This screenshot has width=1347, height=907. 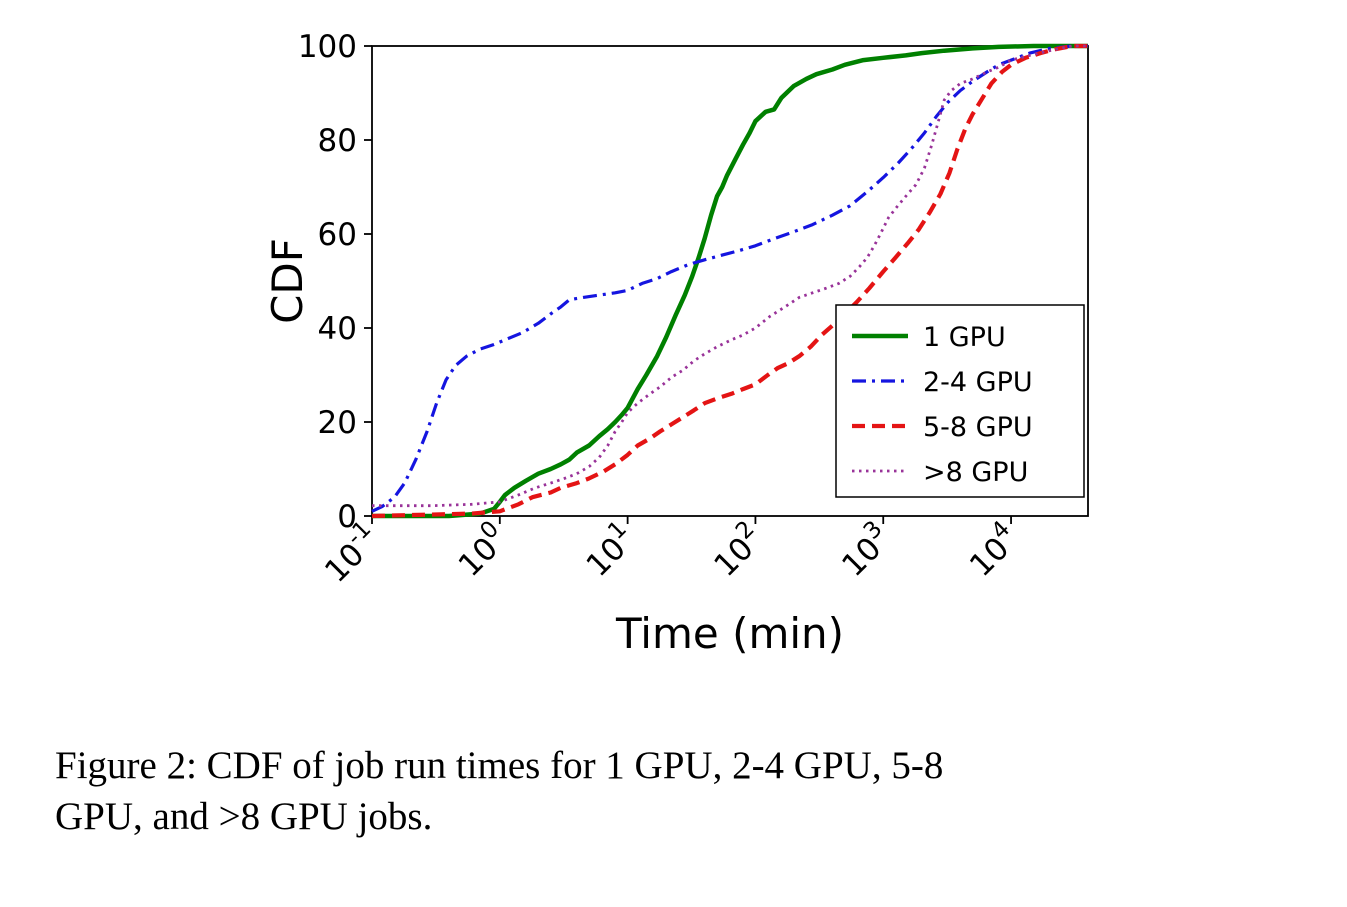 What do you see at coordinates (729, 633) in the screenshot?
I see `x-axis-label: Time (min)` at bounding box center [729, 633].